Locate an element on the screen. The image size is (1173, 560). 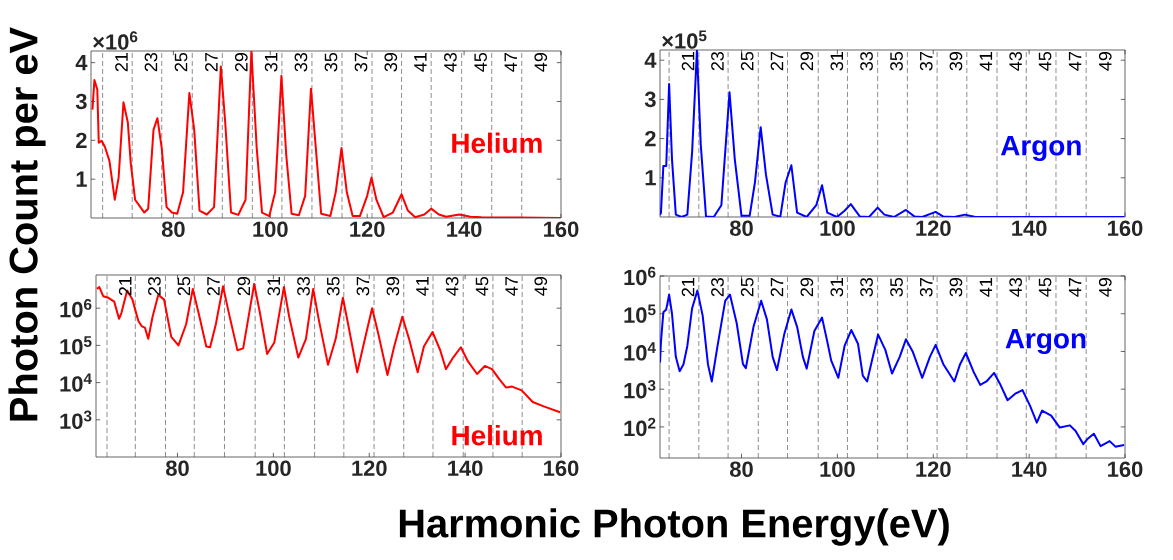
text: Argon is located at coordinates (1040, 148).